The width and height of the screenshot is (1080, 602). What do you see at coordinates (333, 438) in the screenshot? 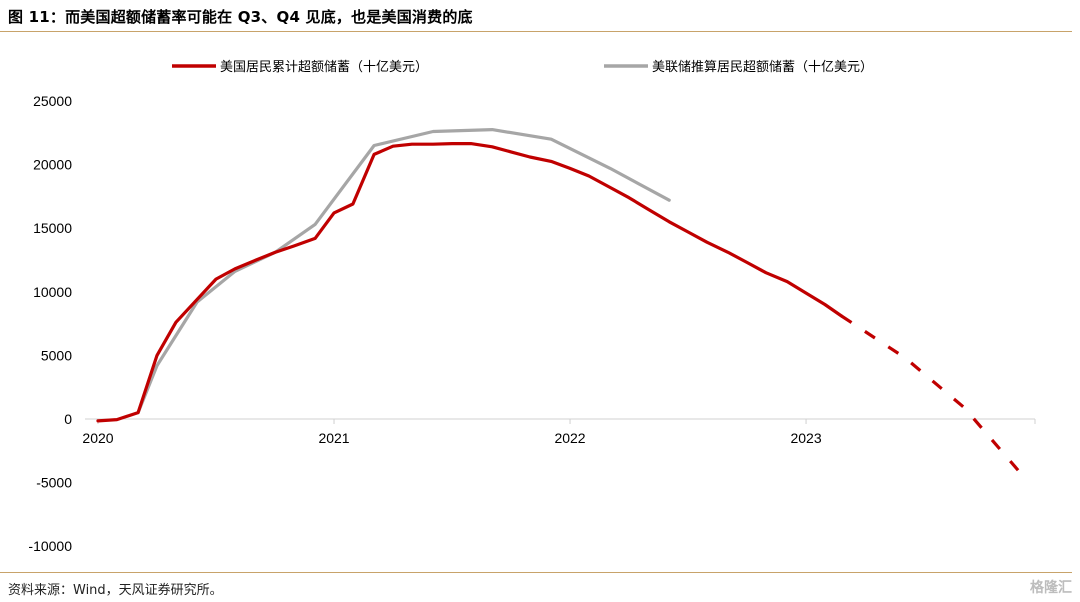
I see `x-tick-label: 2021` at bounding box center [333, 438].